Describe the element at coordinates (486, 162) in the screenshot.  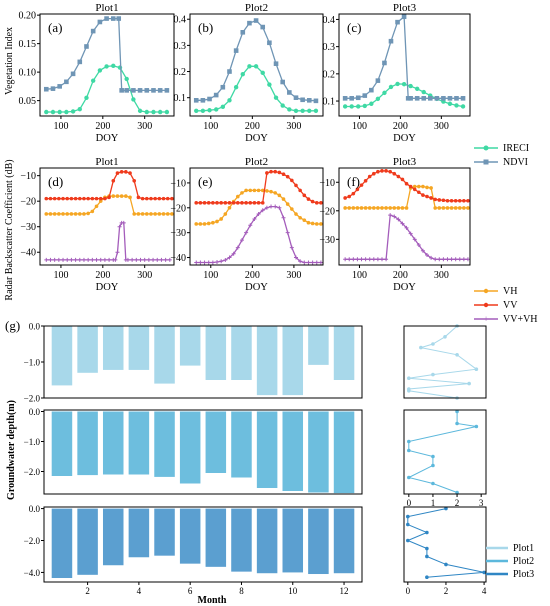
I see `legend-marker-ndvi` at that location.